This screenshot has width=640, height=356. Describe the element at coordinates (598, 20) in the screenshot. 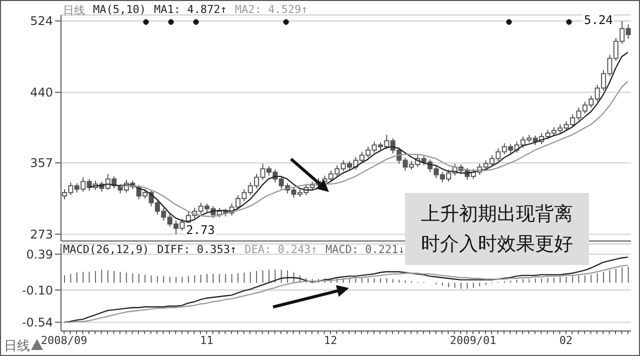

I see `annotation: 5.24` at that location.